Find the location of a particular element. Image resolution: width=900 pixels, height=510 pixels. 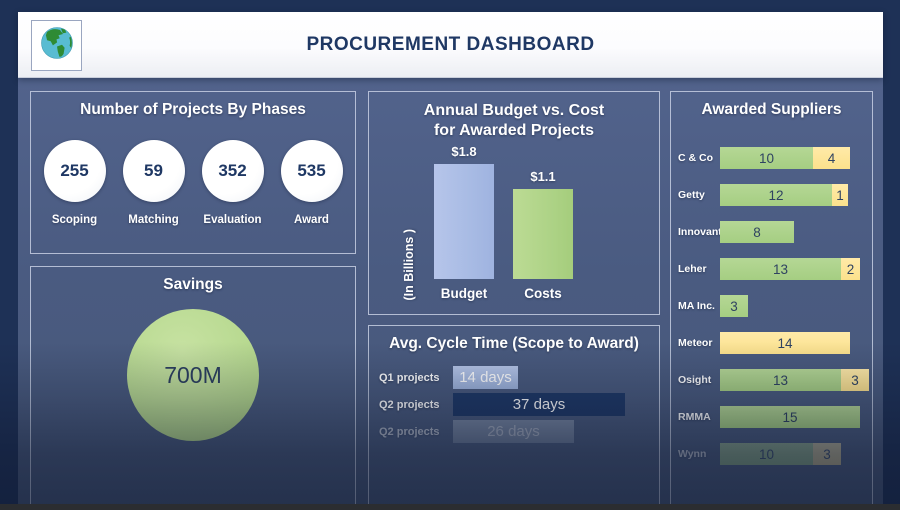

supplier-row: Innovant 8 is located at coordinates (771, 232).